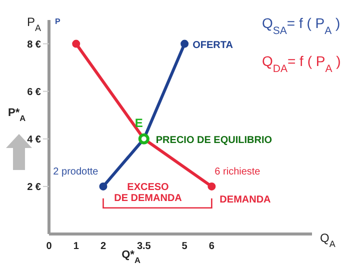  I want to click on y-axis-title: P$_{A}$, so click(33, 24).